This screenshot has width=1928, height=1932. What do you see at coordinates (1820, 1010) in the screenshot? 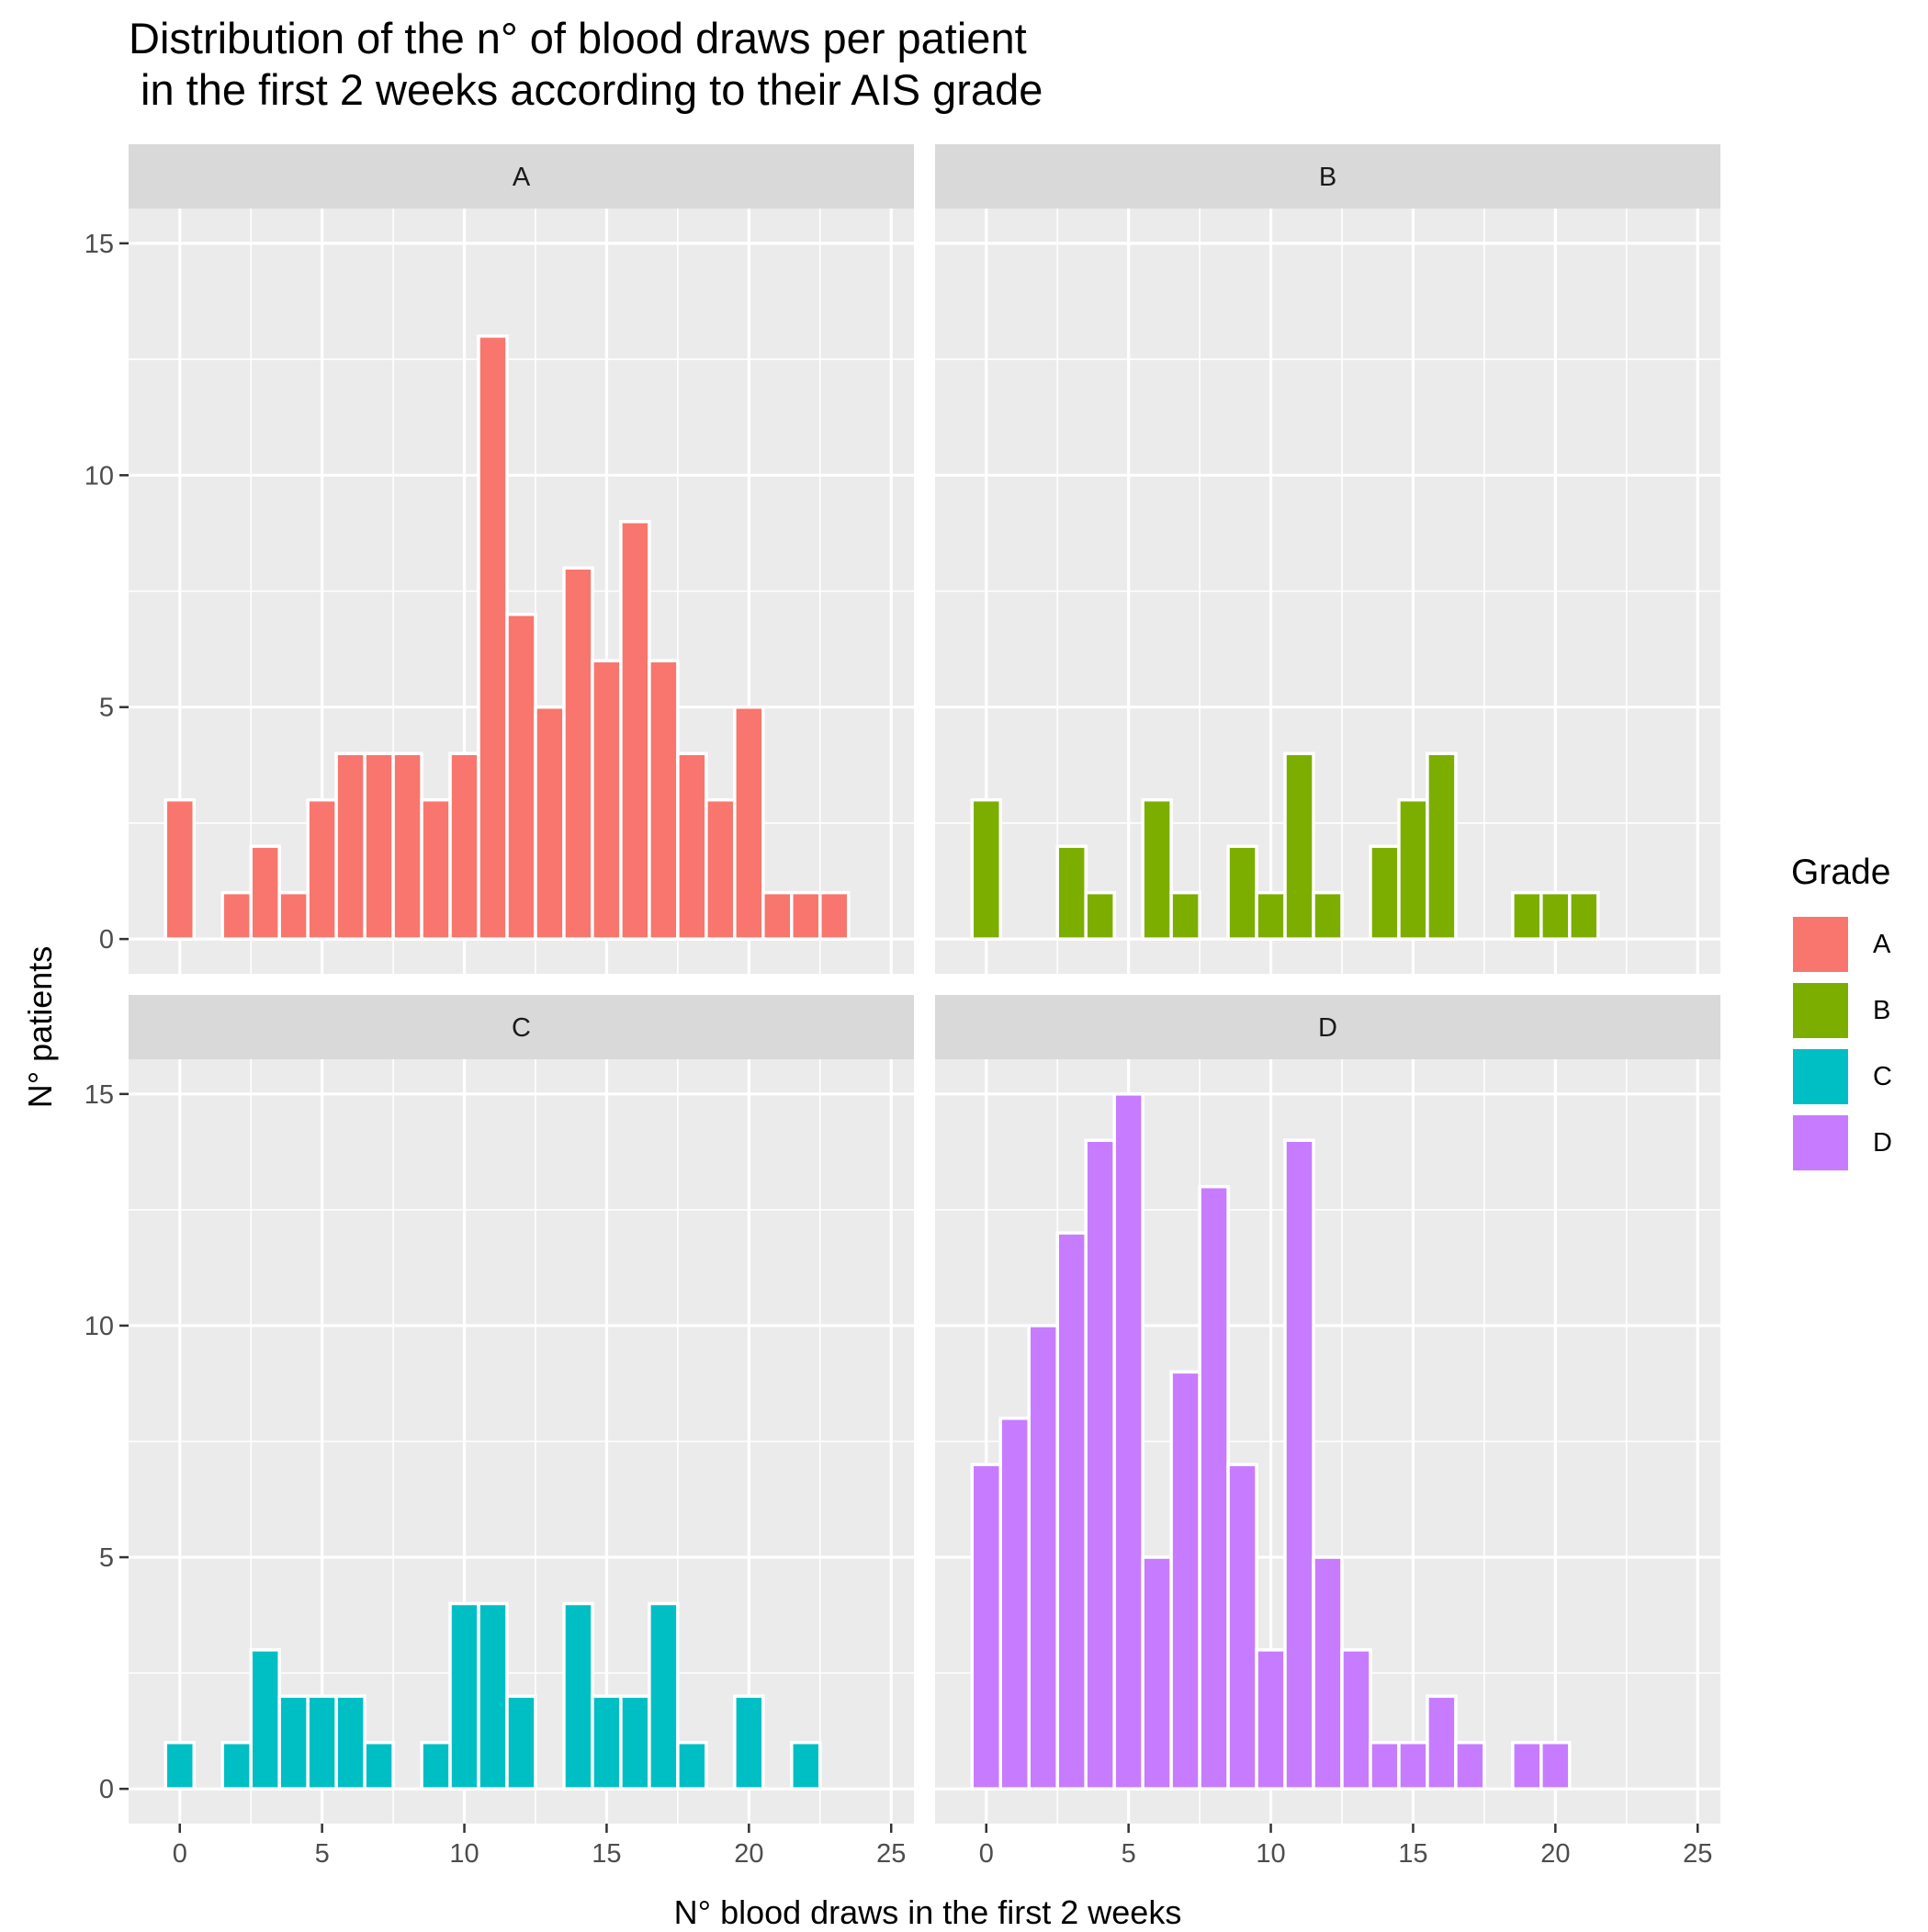
I see `legend-swatch-b` at bounding box center [1820, 1010].